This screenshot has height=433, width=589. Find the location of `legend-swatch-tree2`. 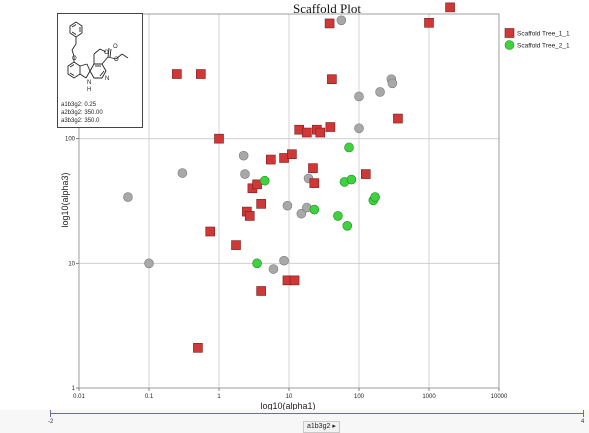

legend-swatch-tree2 is located at coordinates (509, 45).